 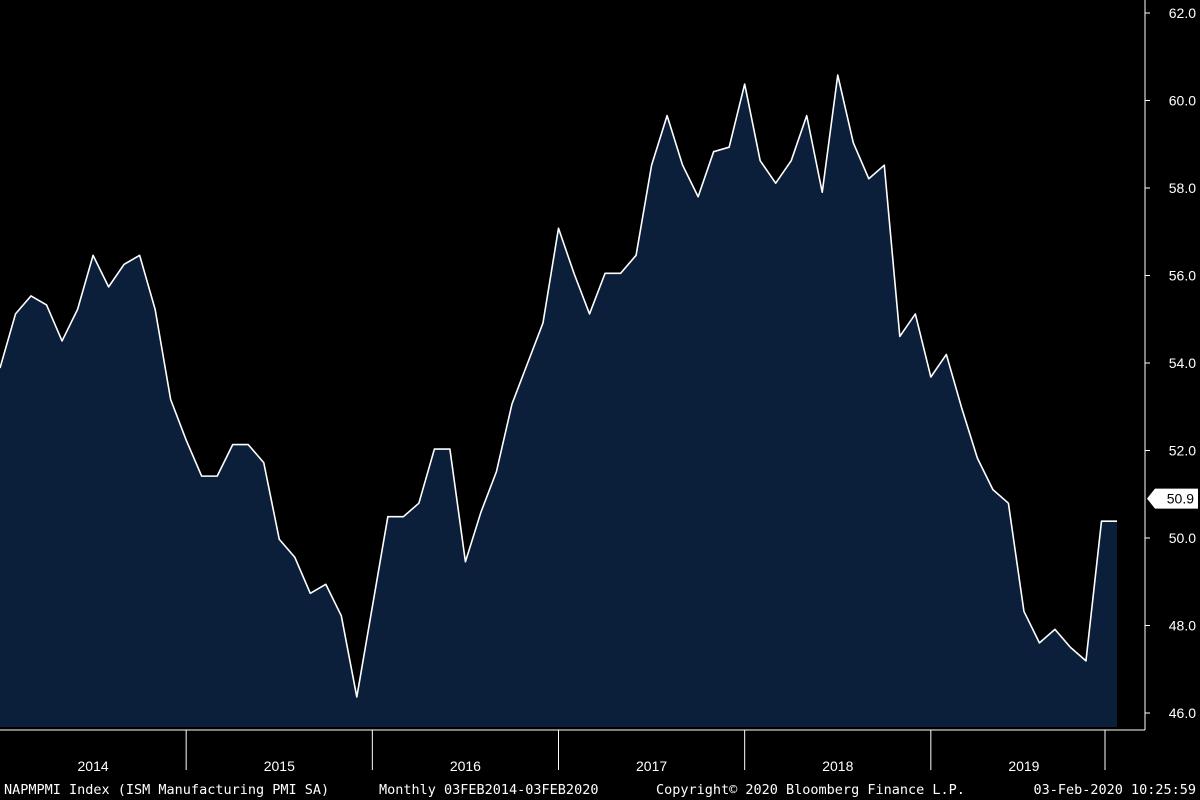 What do you see at coordinates (1180, 499) in the screenshot?
I see `last-value-label: 50.9` at bounding box center [1180, 499].